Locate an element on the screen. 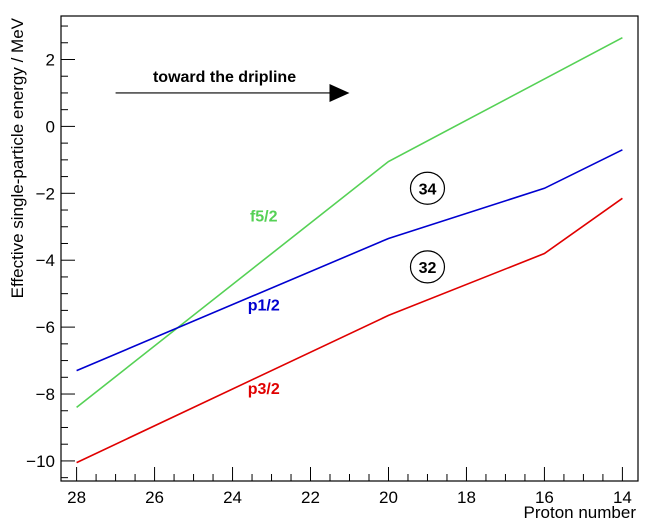 This screenshot has width=650, height=523. x-axis-title: Proton number is located at coordinates (580, 512).